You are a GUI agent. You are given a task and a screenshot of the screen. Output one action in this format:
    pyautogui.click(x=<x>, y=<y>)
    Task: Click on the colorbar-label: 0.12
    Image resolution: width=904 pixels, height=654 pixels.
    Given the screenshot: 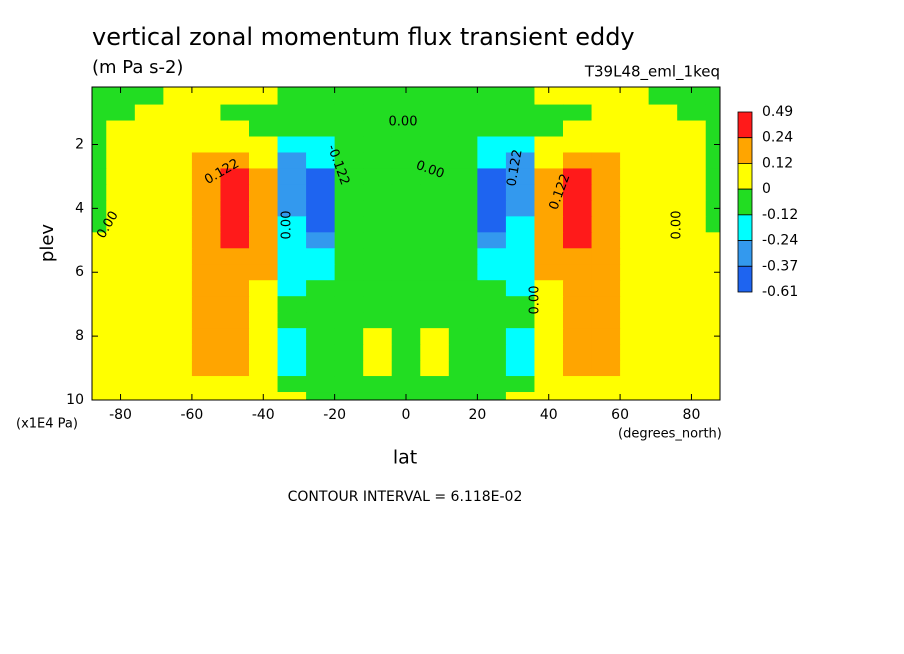 What is the action you would take?
    pyautogui.click(x=777, y=163)
    